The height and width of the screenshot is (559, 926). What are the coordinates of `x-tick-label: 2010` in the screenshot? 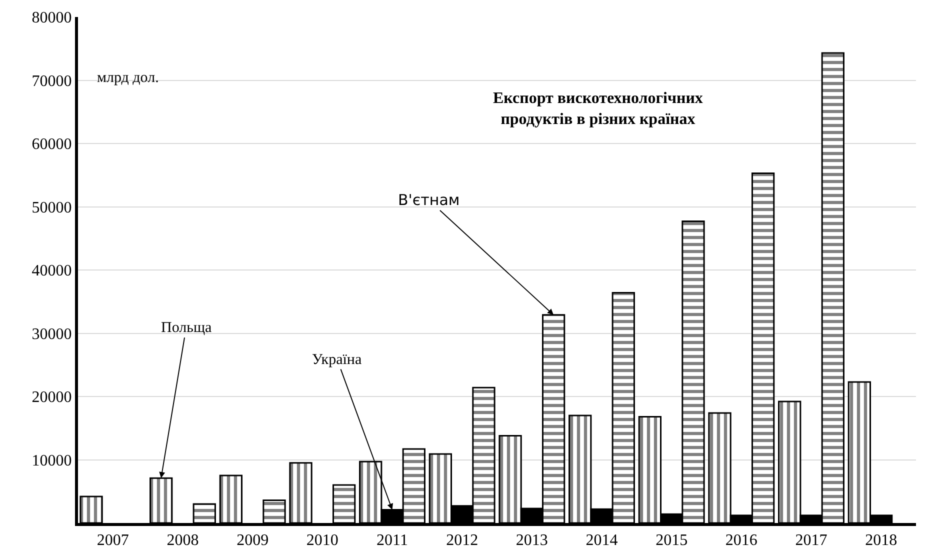 It's located at (322, 541).